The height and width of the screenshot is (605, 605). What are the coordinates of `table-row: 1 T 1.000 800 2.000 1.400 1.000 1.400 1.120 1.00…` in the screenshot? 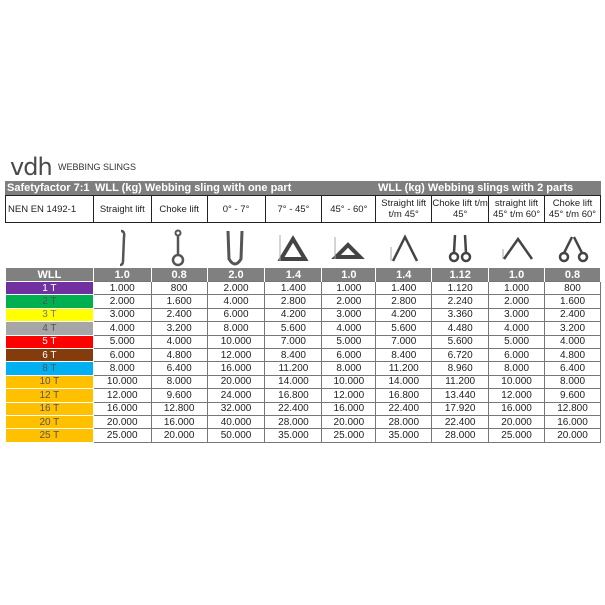 It's located at (303, 288).